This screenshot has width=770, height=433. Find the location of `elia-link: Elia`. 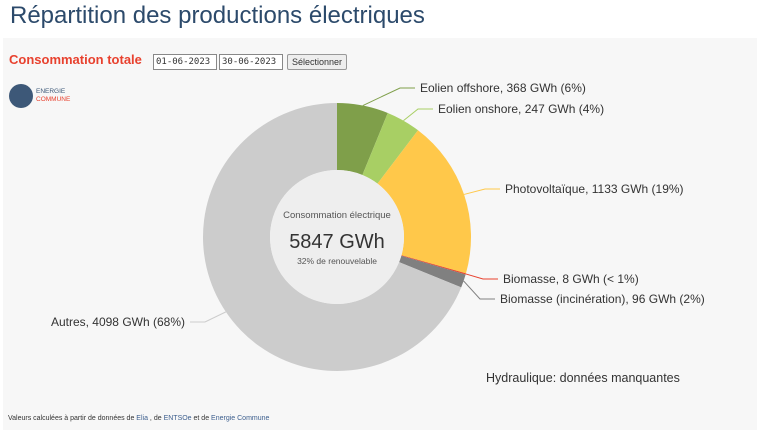

elia-link: Elia is located at coordinates (142, 418).